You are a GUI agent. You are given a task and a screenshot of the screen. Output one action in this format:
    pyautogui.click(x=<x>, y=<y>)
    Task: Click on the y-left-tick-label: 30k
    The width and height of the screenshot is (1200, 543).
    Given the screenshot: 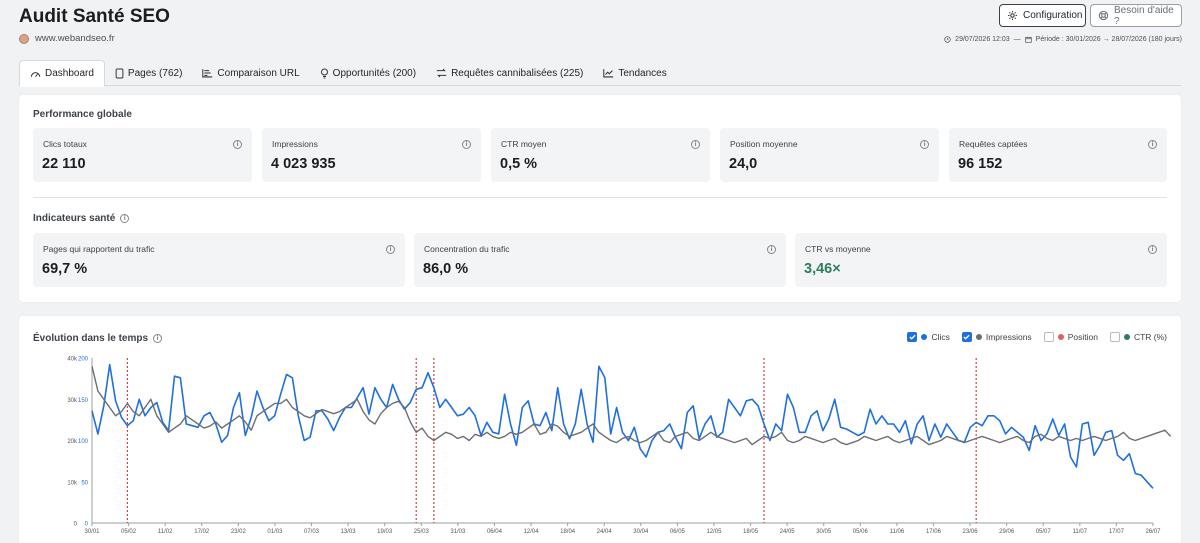 What is the action you would take?
    pyautogui.click(x=72, y=401)
    